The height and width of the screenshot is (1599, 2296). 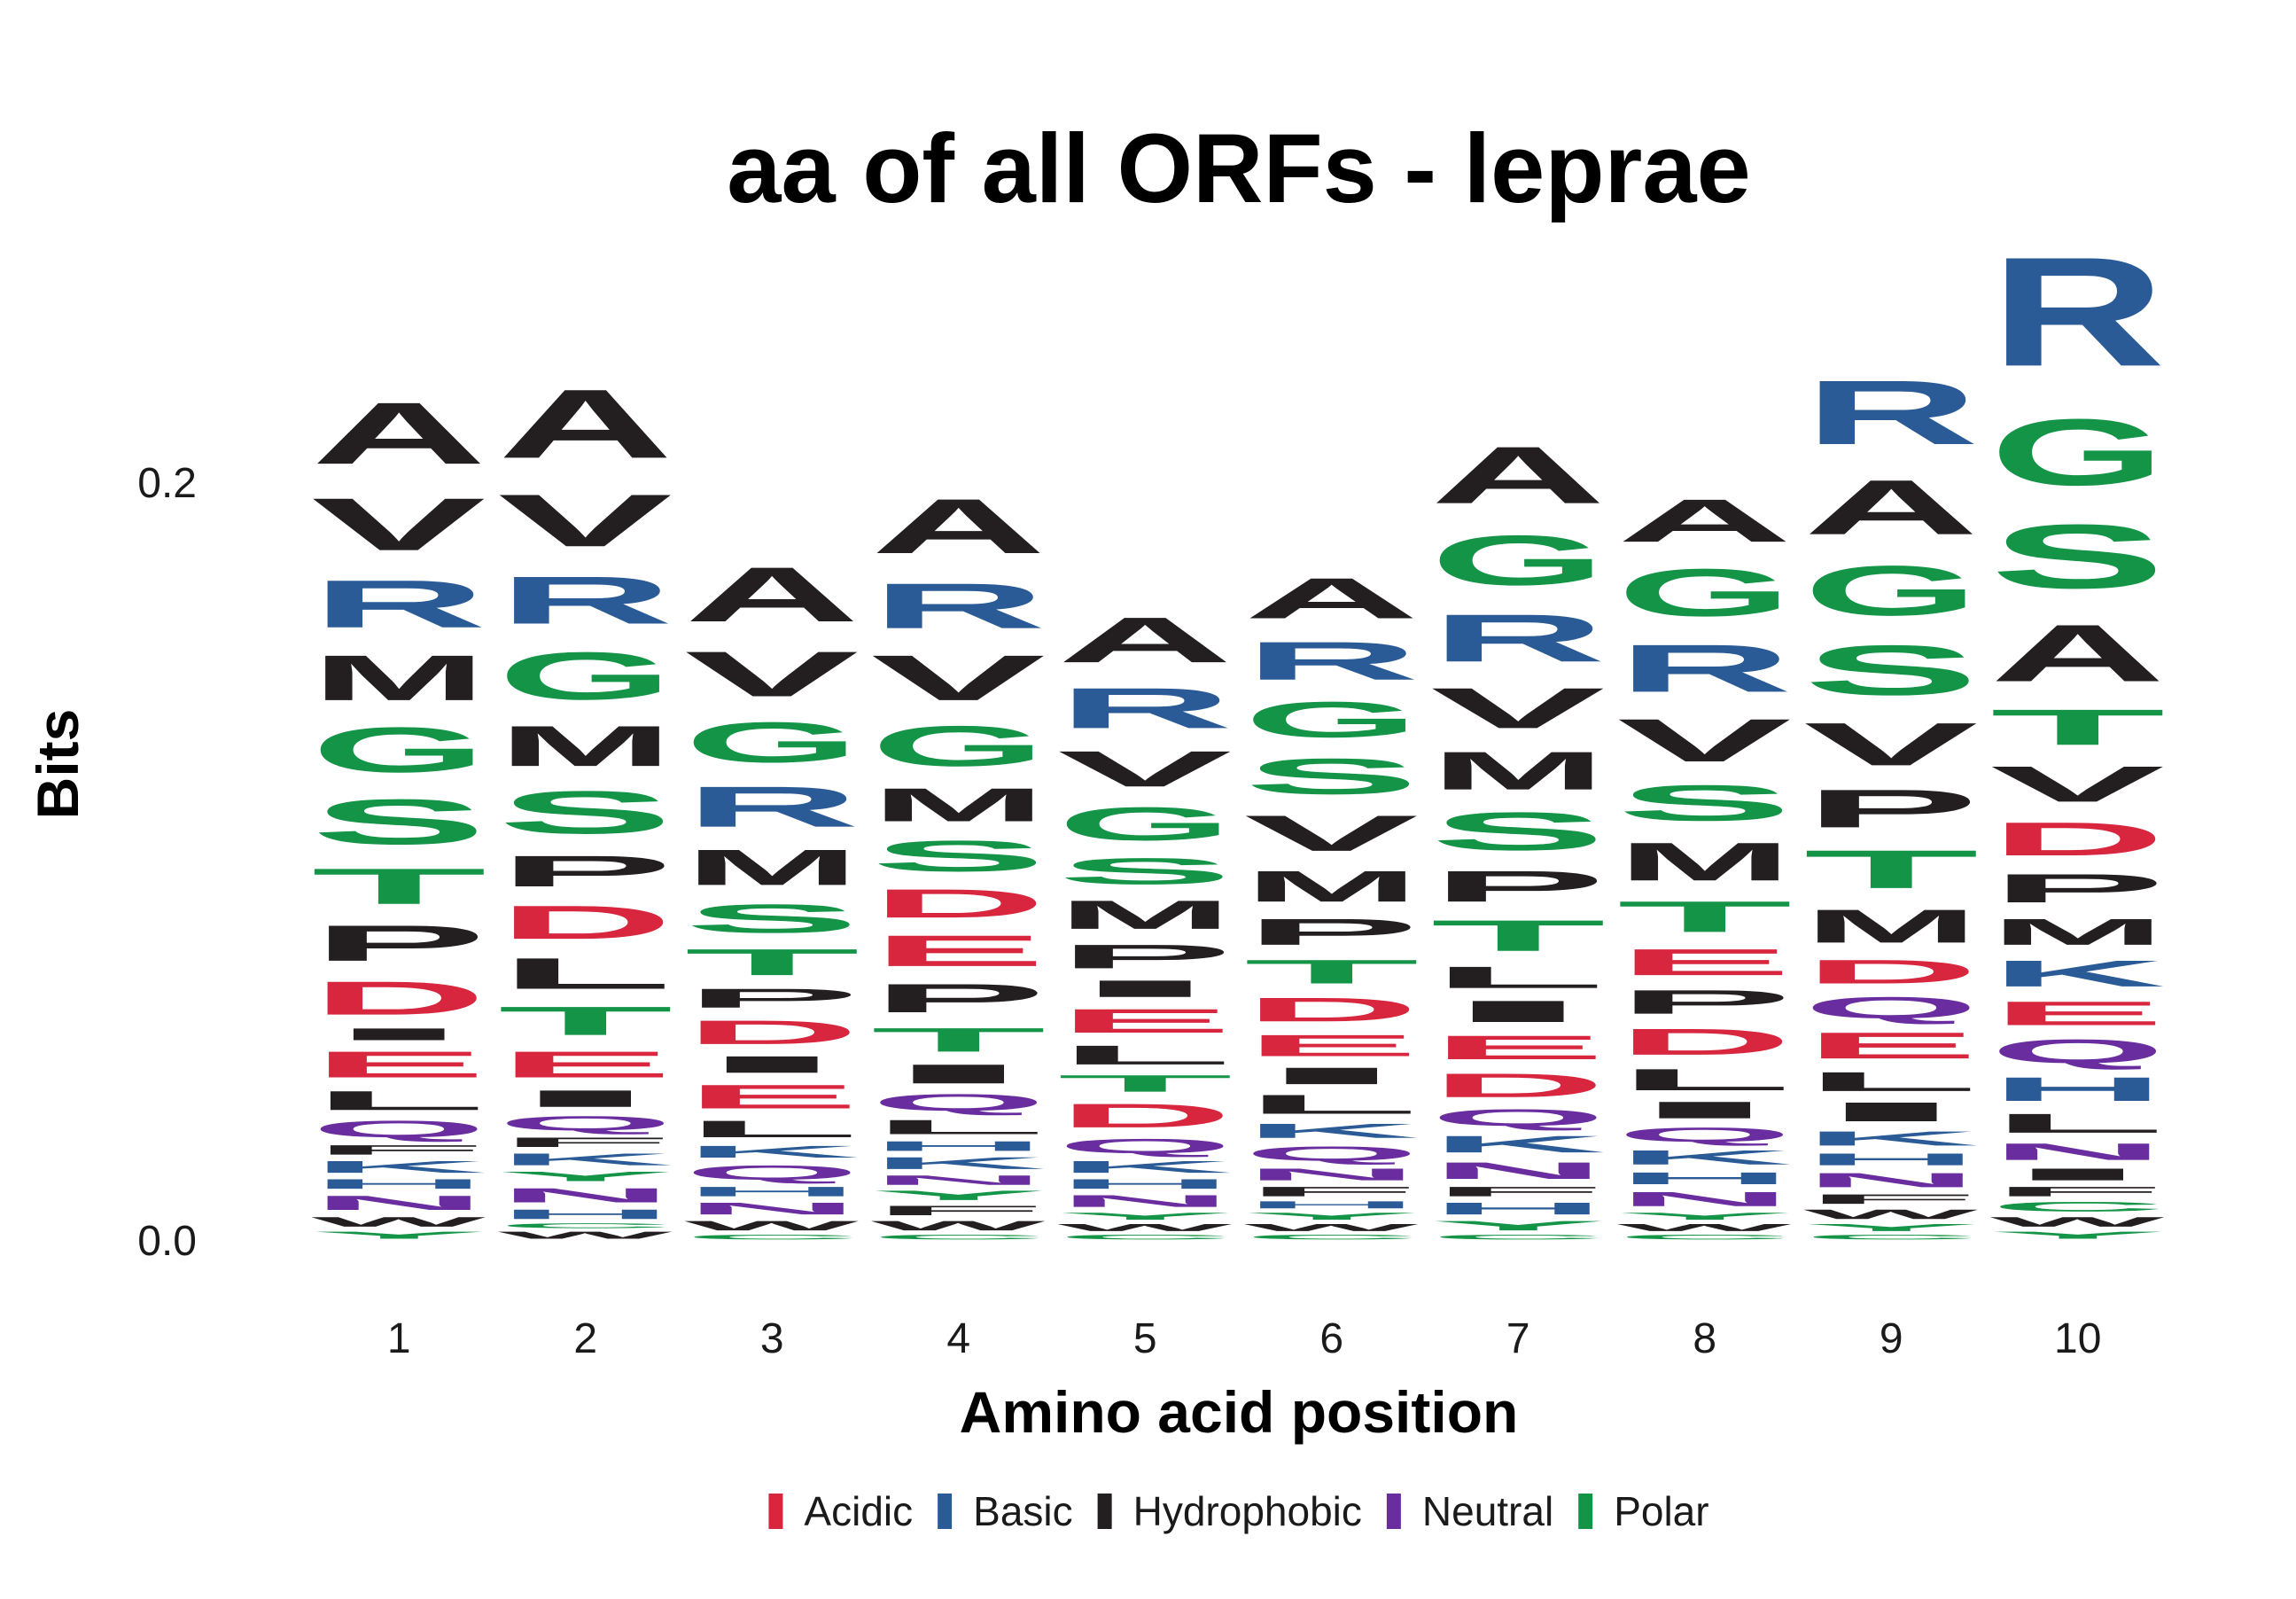 I want to click on legend-item-neutral: Neutral, so click(x=1469, y=1511).